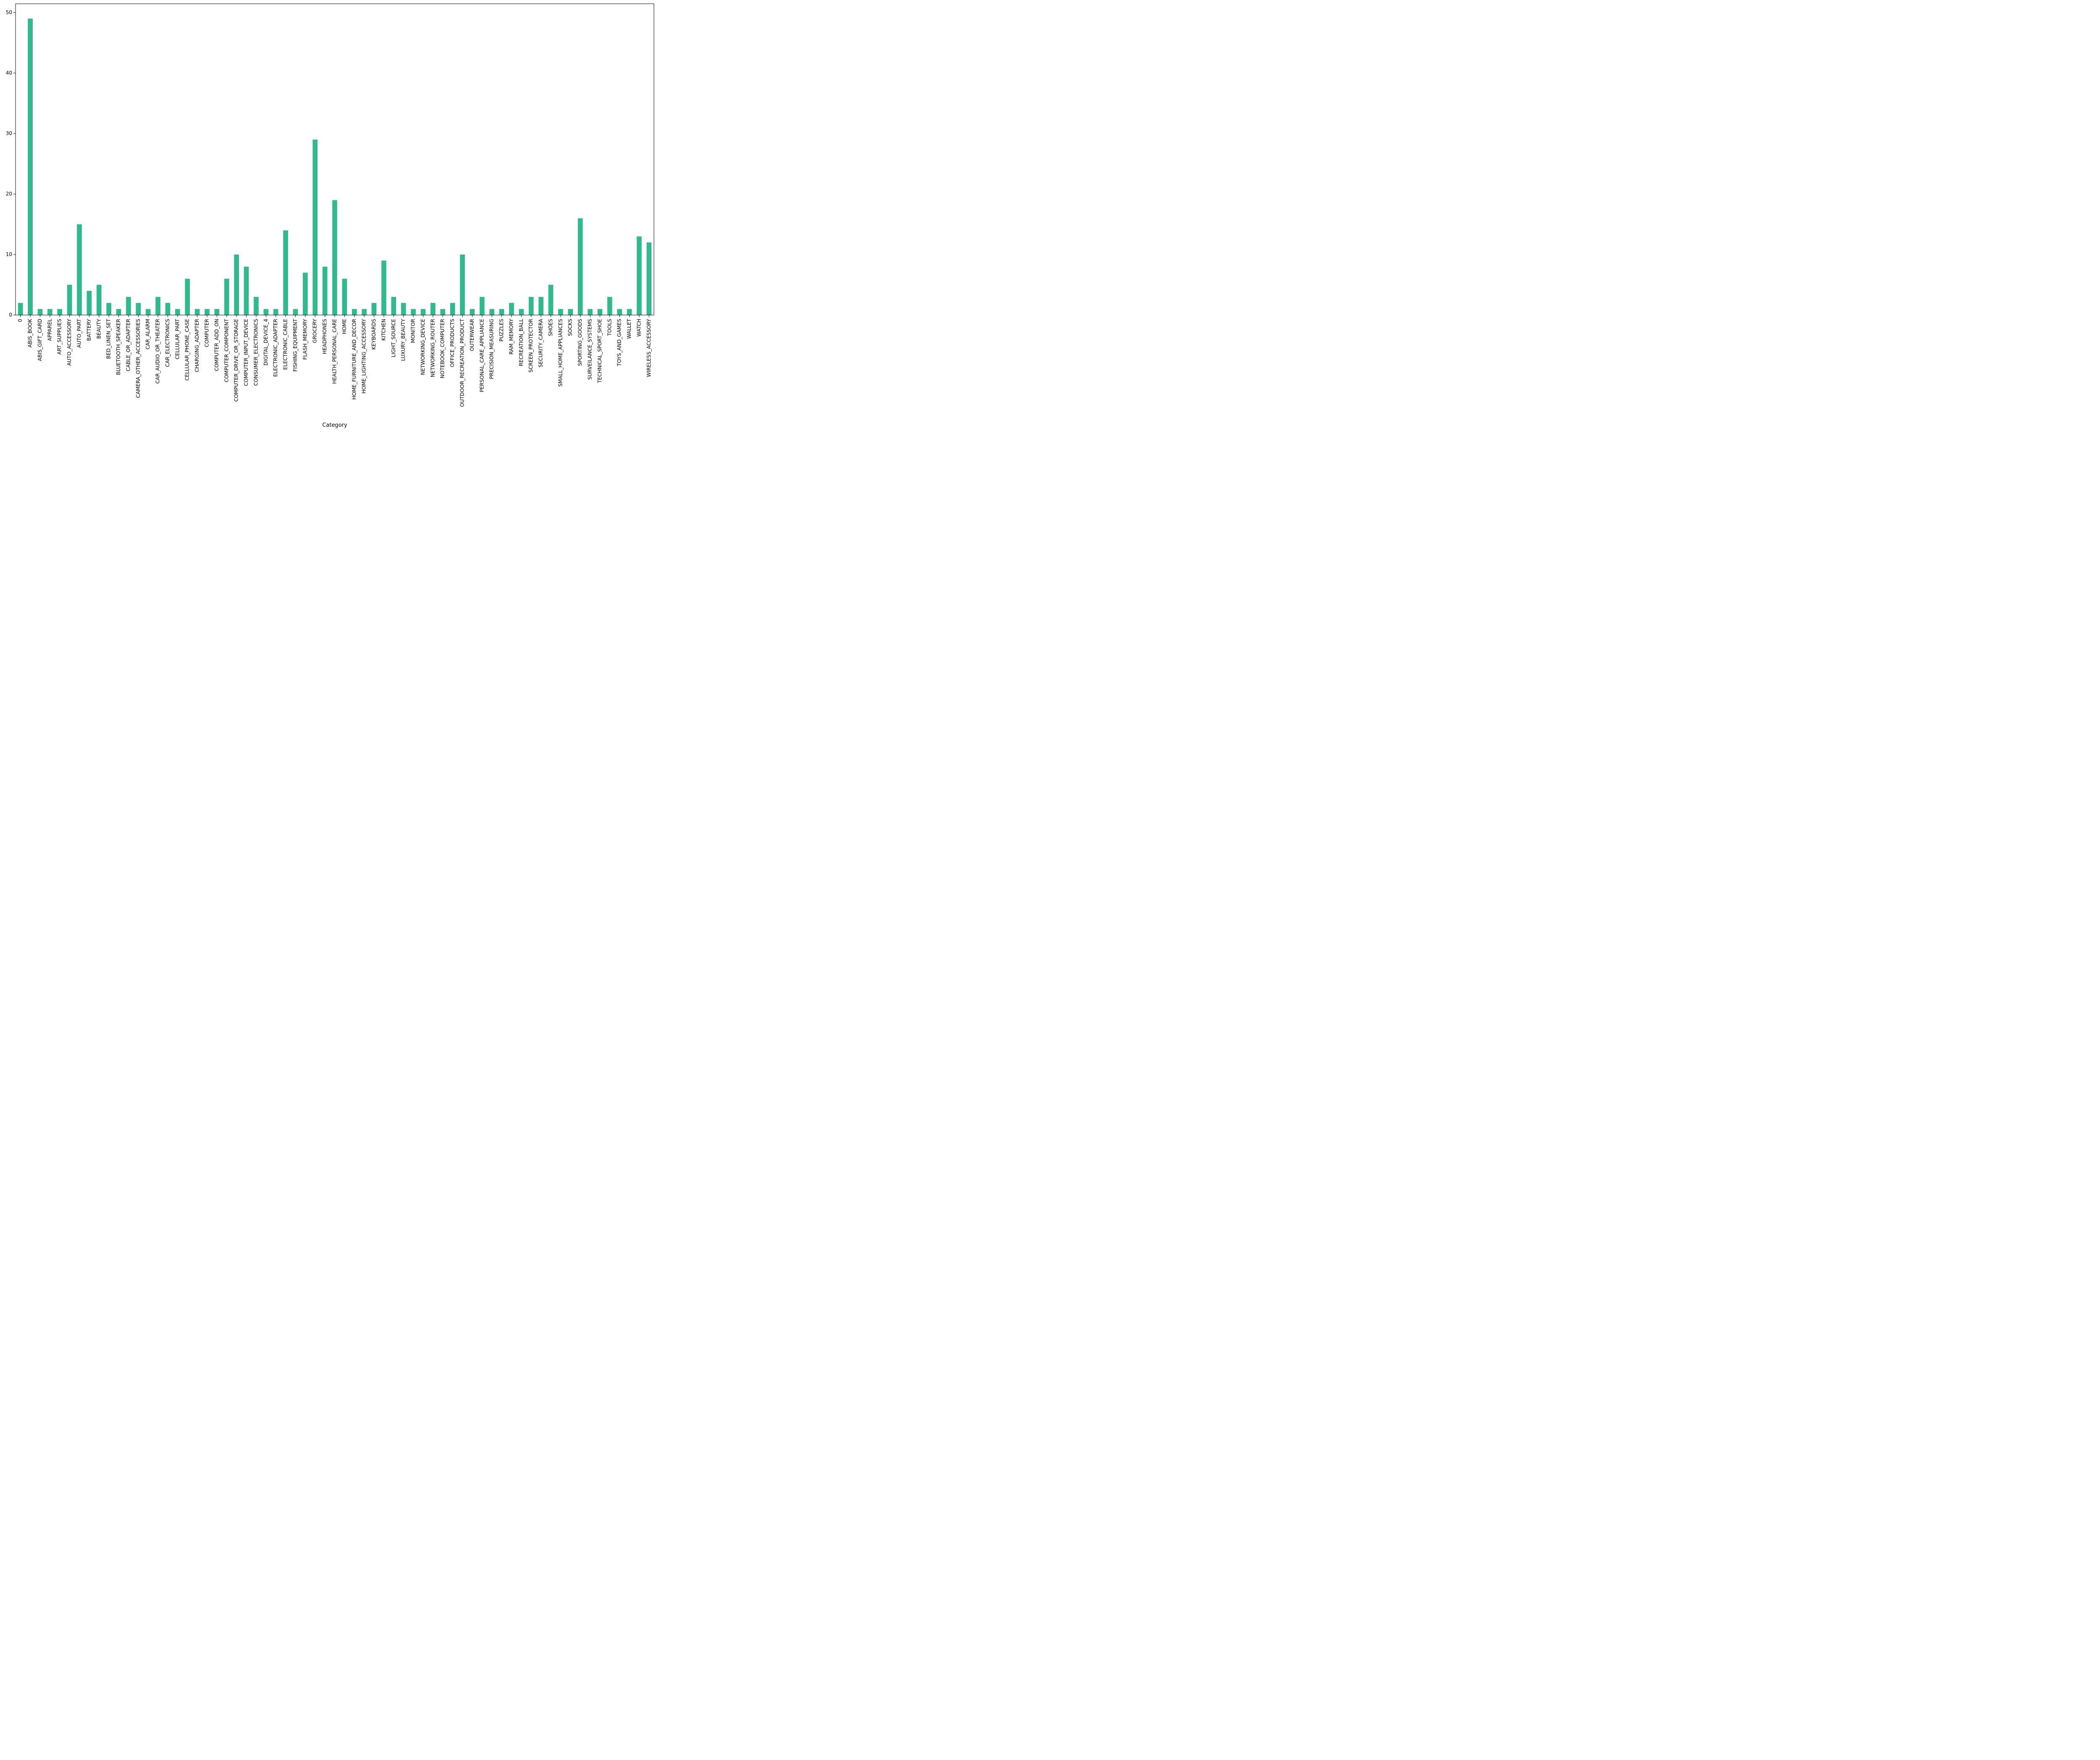 This screenshot has height=1760, width=2100. What do you see at coordinates (541, 342) in the screenshot?
I see `x-tick-label: SECURITY_CAMERA` at bounding box center [541, 342].